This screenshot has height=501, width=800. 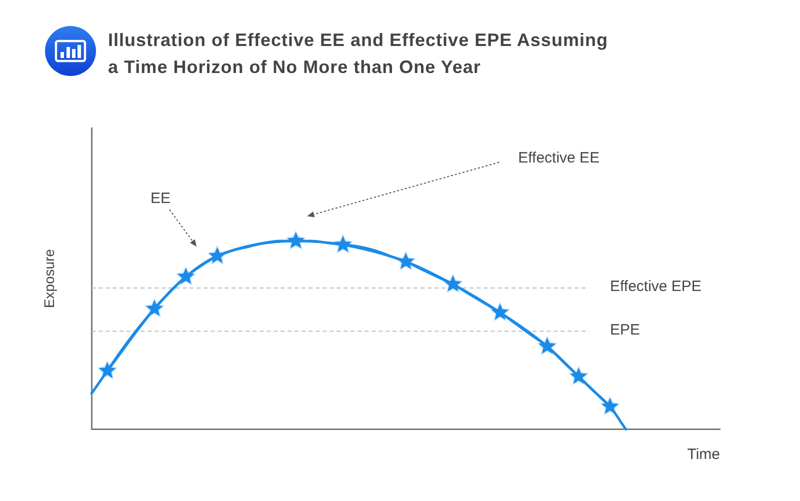 What do you see at coordinates (358, 54) in the screenshot?
I see `chart-title: Illustration of Effective EE and Effective EPE Assuming a Time Horizon of No More than One Year` at bounding box center [358, 54].